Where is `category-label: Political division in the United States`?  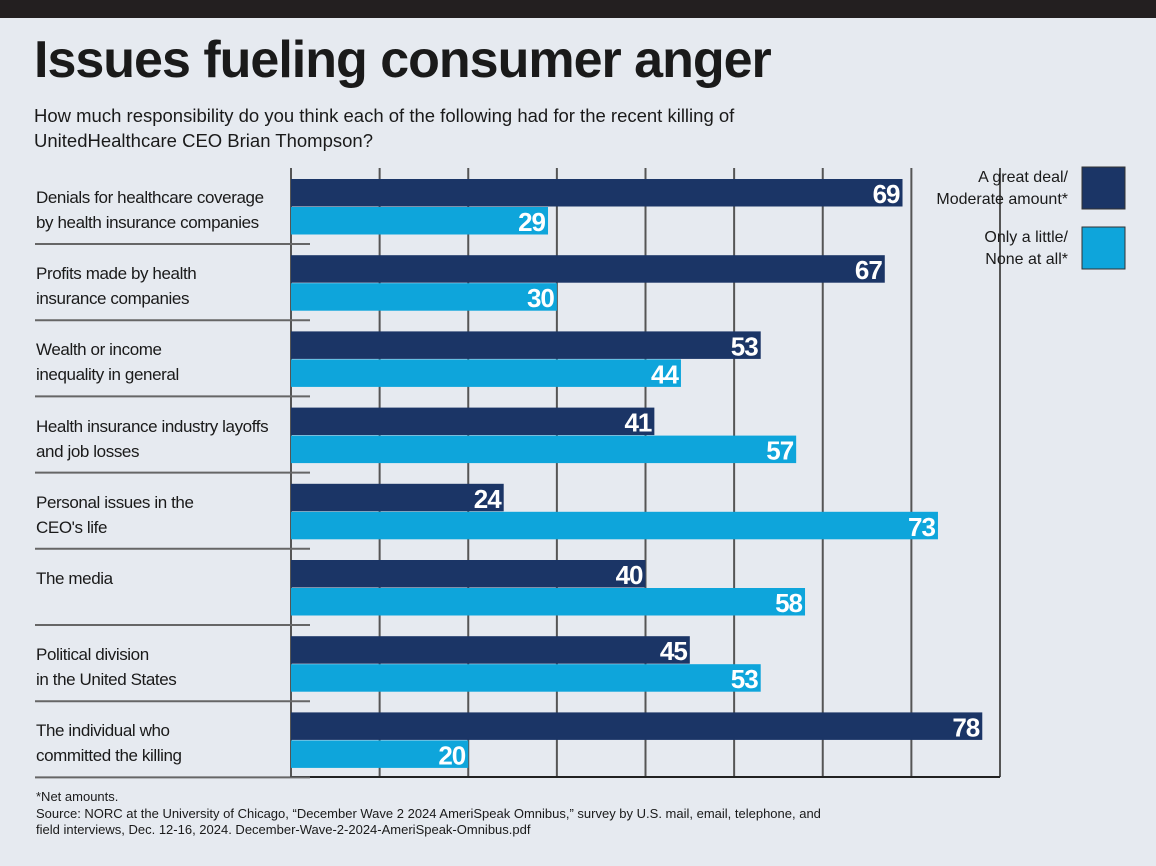 category-label: Political division in the United States is located at coordinates (106, 667).